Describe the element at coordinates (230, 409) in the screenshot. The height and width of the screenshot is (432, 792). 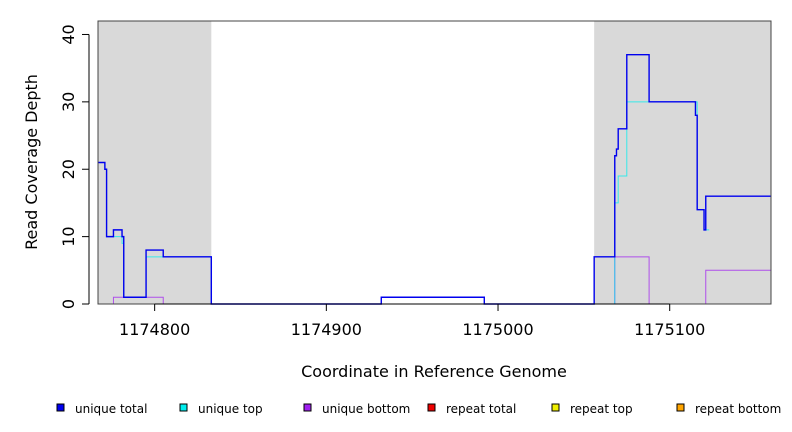
I see `legend-label: unique top` at that location.